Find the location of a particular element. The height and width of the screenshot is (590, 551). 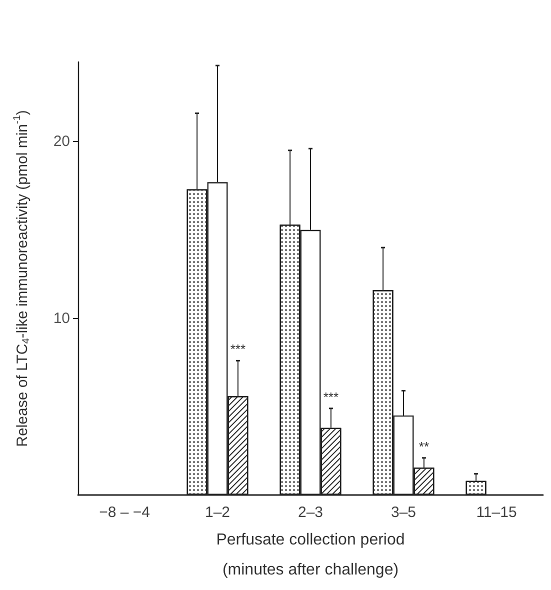

x-axis-title: Perfusate collection period (minutes after challenge) is located at coordinates (310, 555).